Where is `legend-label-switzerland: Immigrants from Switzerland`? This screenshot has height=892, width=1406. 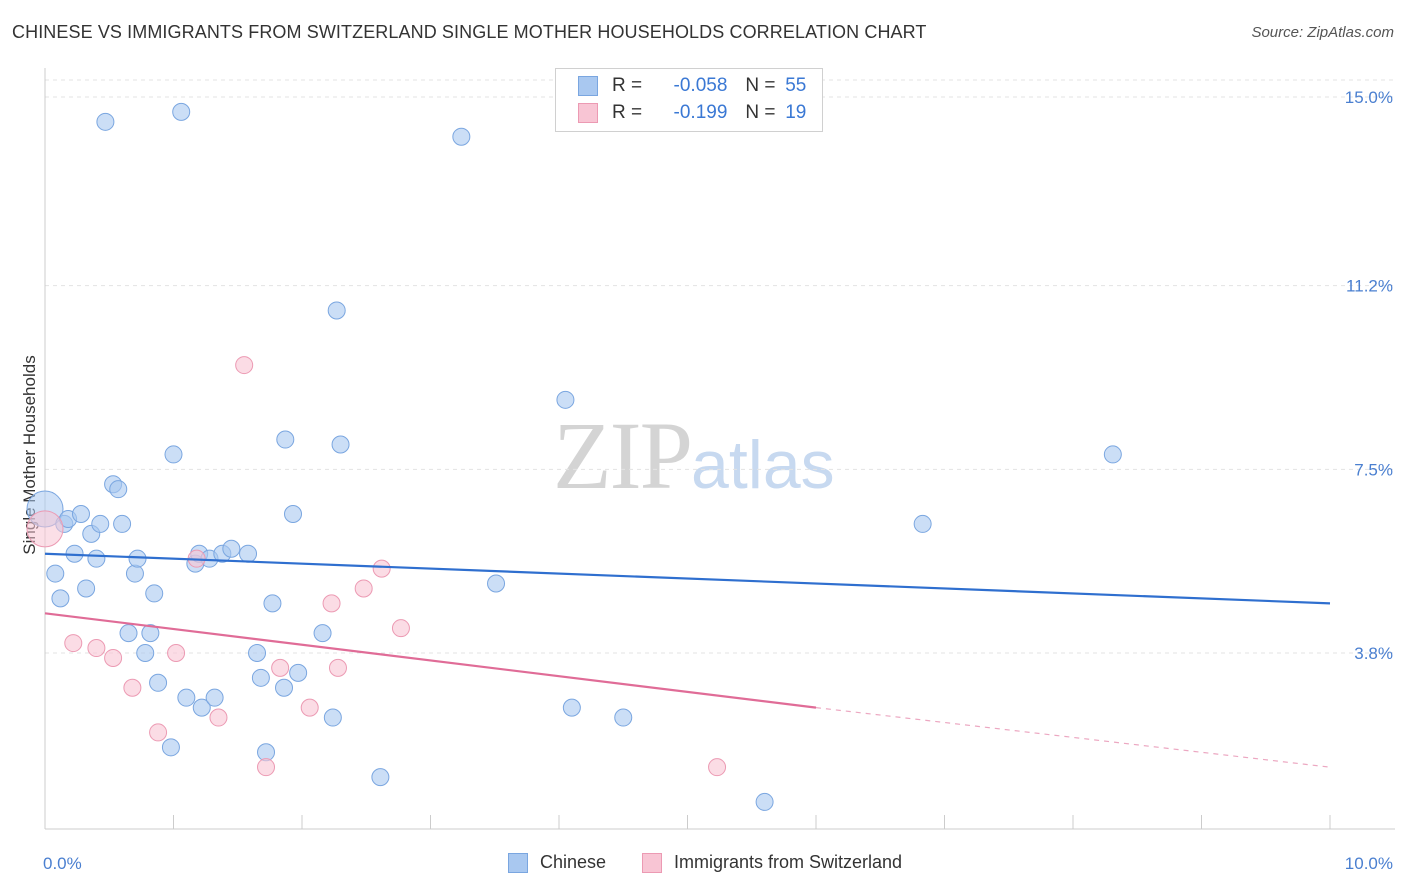
legend-label-switzerland: Immigrants from Switzerland is located at coordinates (788, 862).